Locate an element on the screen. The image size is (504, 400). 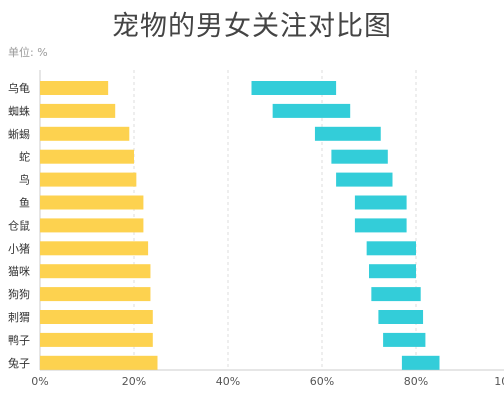
category-label: 乌龟 is located at coordinates (19, 88).